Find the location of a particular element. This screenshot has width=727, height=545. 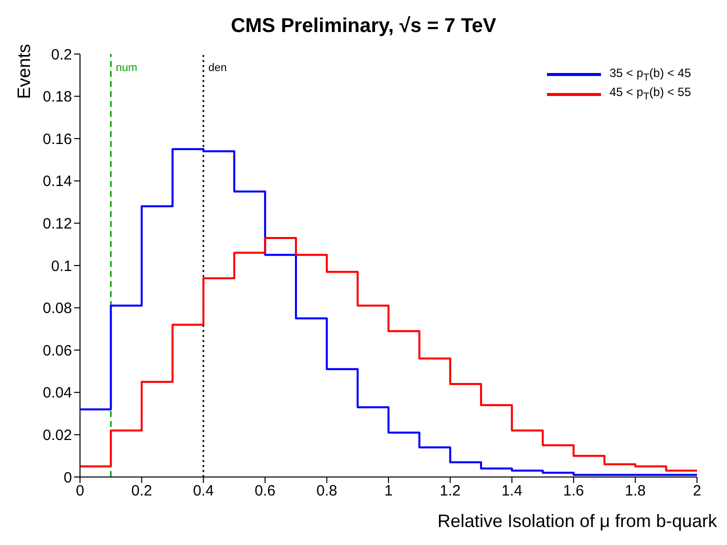

x-tick-label: 0.8 is located at coordinates (327, 491).